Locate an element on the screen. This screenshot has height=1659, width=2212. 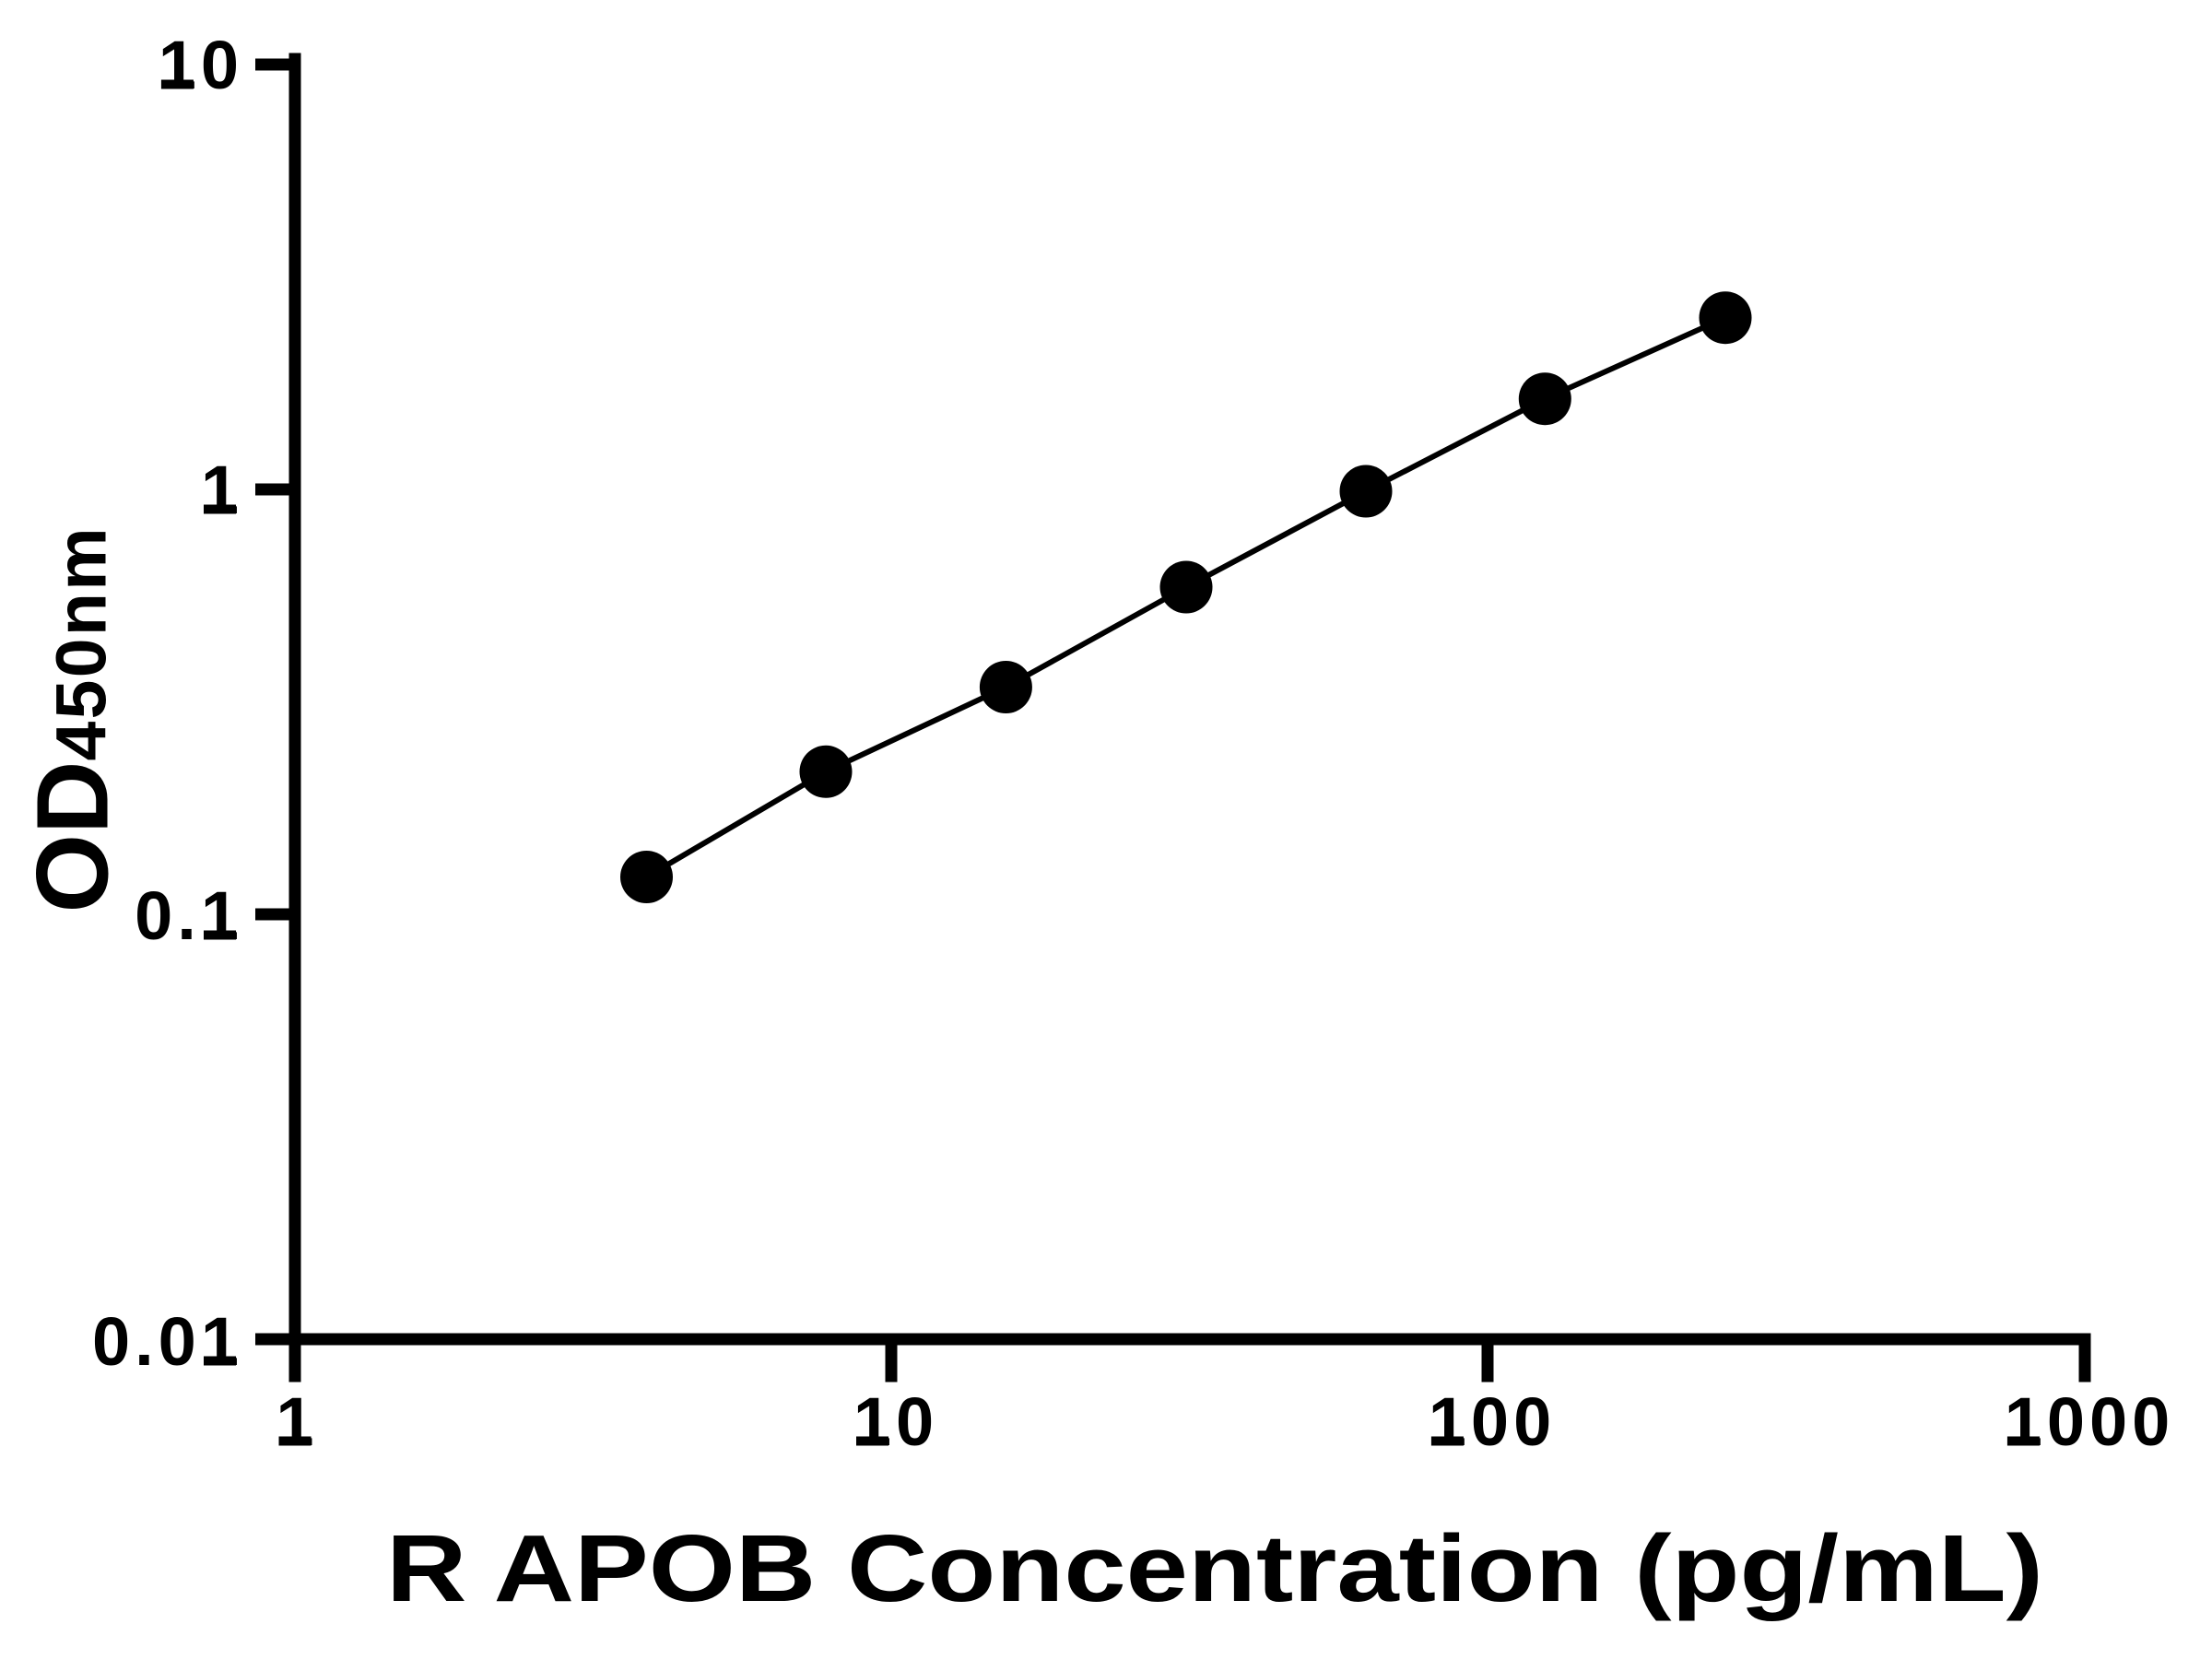
svg-text: 0.01 is located at coordinates (167, 1341).